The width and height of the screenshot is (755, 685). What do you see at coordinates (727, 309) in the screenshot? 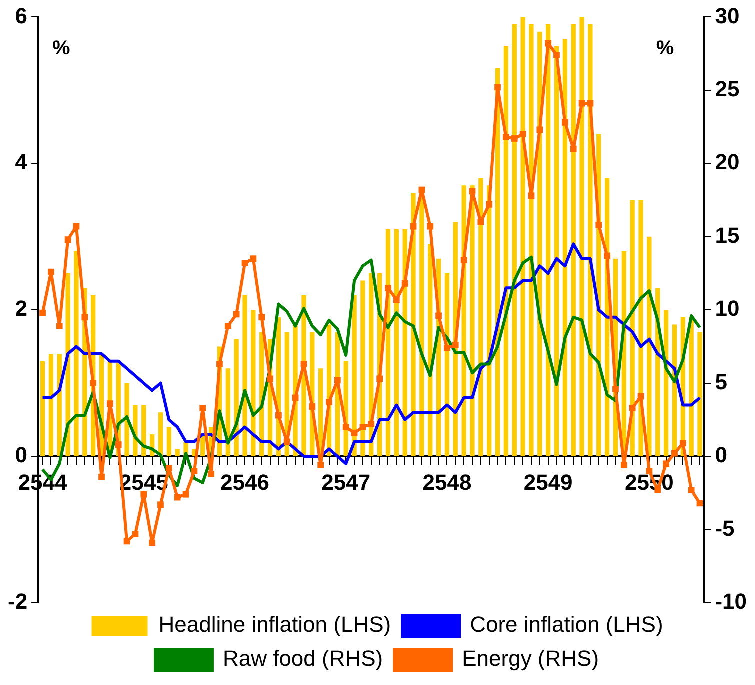
I see `y2-tick-label: 10` at bounding box center [727, 309].